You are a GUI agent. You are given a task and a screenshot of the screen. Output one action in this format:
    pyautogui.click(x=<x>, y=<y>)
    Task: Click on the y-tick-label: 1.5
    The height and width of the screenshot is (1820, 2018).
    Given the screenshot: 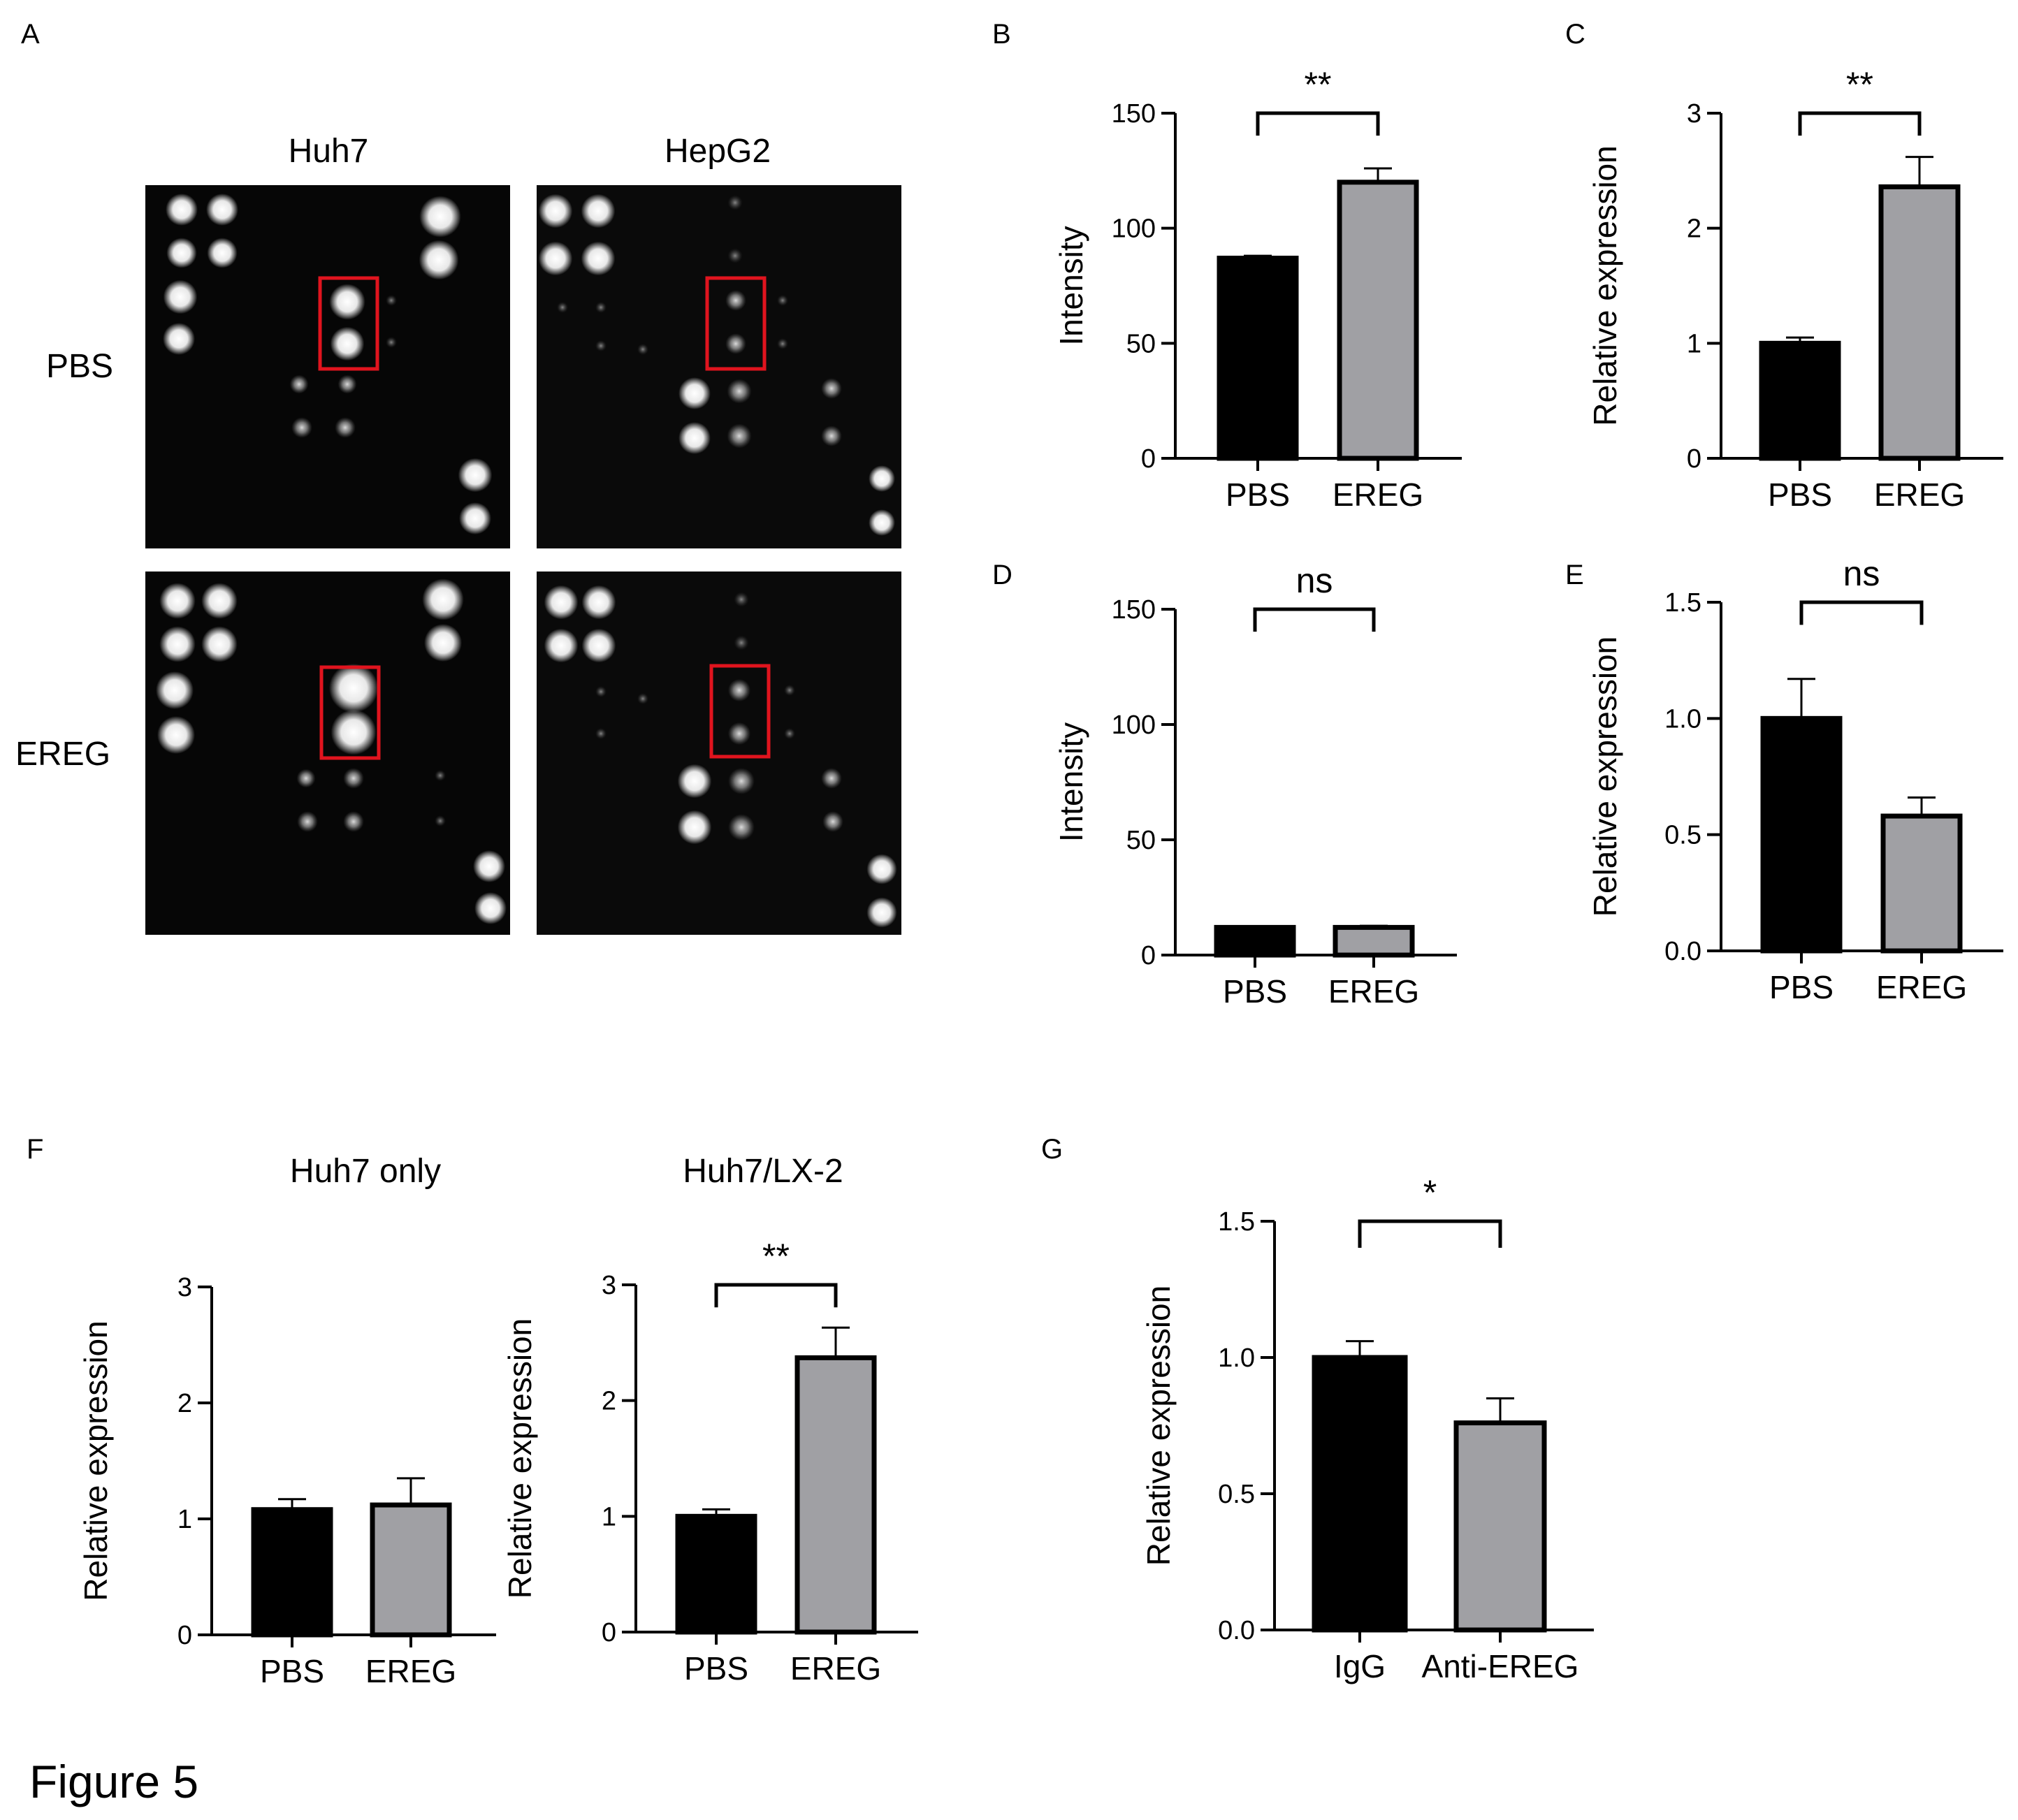 What is the action you would take?
    pyautogui.click(x=1683, y=603)
    